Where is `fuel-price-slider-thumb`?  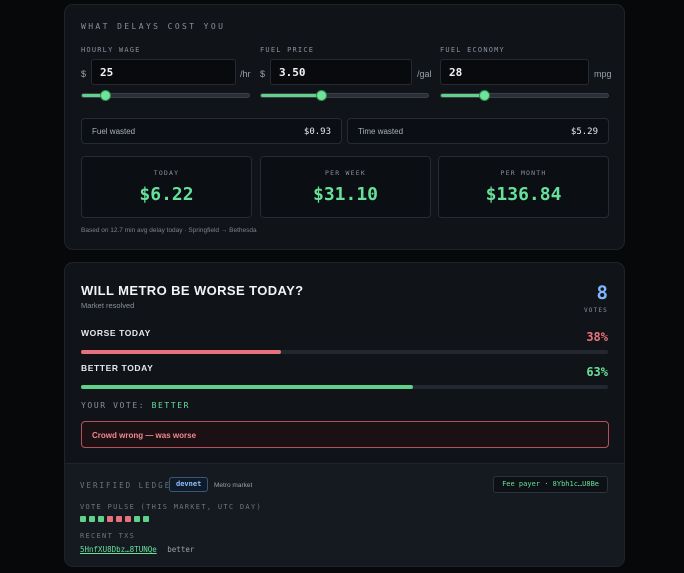
fuel-price-slider-thumb is located at coordinates (322, 95).